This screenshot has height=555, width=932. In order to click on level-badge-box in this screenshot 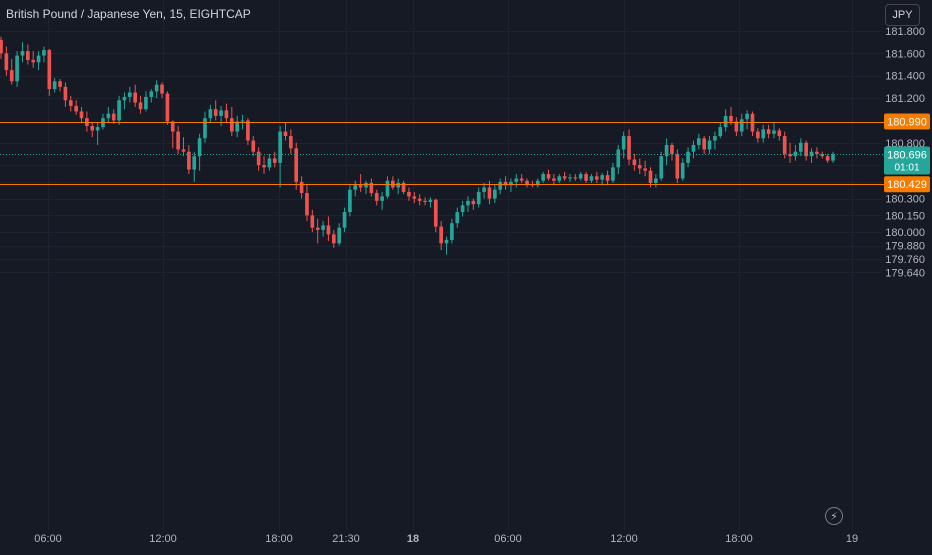, I will do `click(907, 184)`.